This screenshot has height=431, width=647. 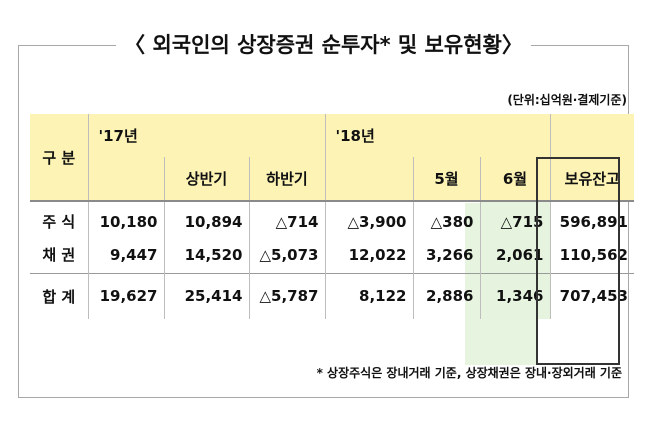 What do you see at coordinates (206, 255) in the screenshot?
I see `cell-h1: 14,520` at bounding box center [206, 255].